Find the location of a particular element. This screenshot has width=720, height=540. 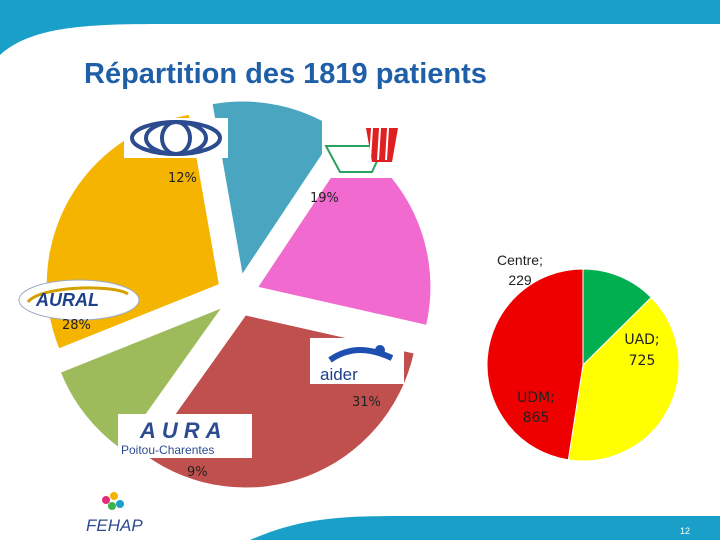

page-title: Répartition des 1819 patients is located at coordinates (285, 74).